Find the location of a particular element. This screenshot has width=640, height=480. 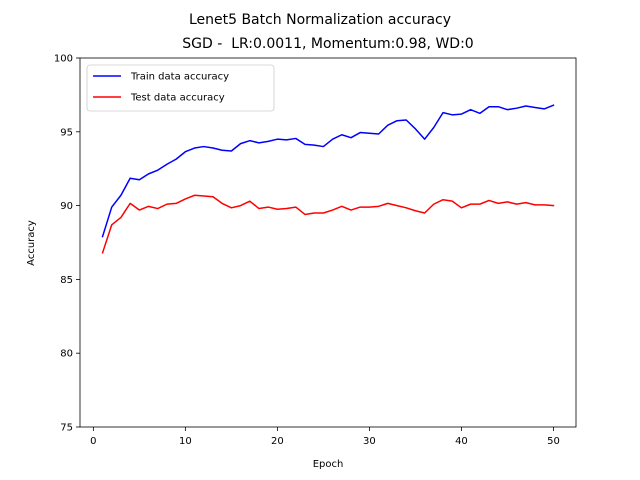

y-tick-label: 80 is located at coordinates (66, 354).